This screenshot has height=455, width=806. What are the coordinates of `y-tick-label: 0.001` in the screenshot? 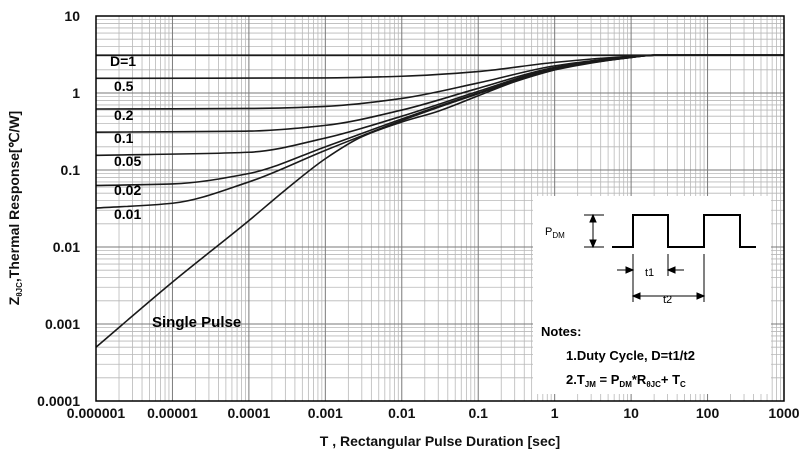 It's located at (62, 324).